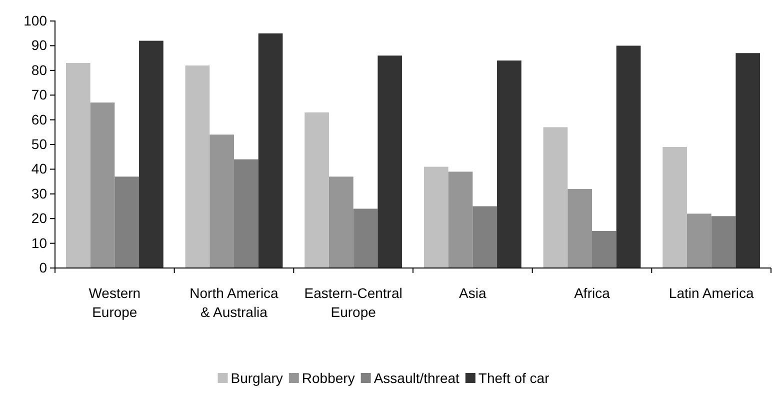  What do you see at coordinates (353, 302) in the screenshot?
I see `x-tick-label: Eastern-Central Europe` at bounding box center [353, 302].